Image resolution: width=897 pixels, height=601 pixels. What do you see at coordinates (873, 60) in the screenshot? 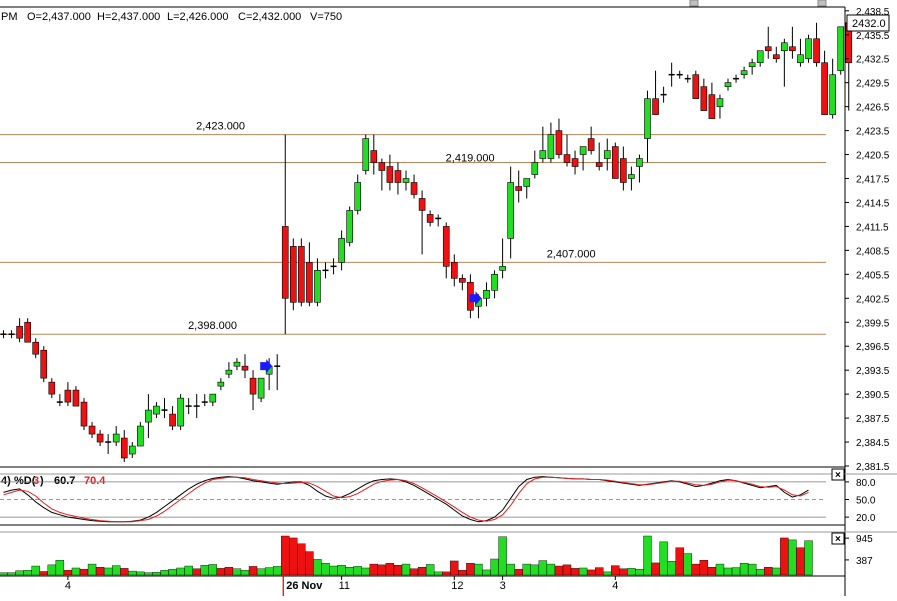
I see `price-tick-label: 2,432.5` at bounding box center [873, 60].